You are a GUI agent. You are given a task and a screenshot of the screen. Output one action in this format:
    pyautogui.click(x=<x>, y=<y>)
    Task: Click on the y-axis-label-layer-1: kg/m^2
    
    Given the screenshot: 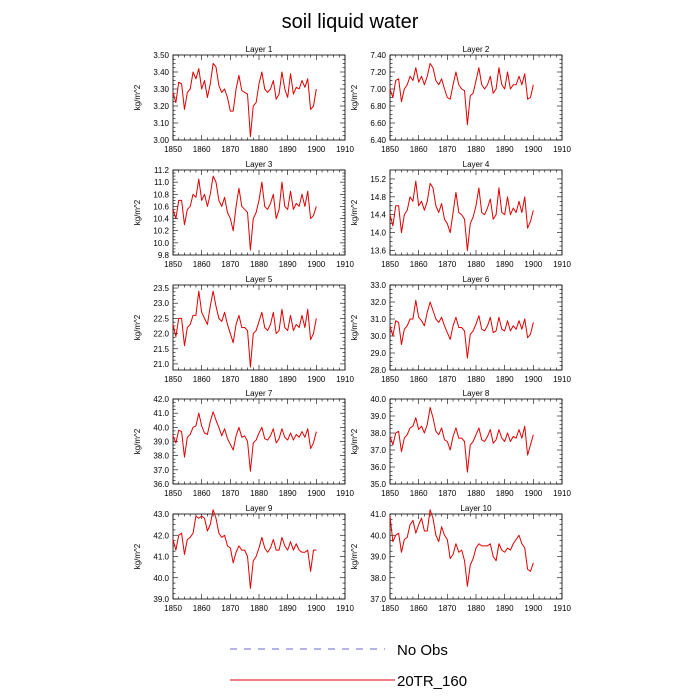 What is the action you would take?
    pyautogui.click(x=137, y=97)
    